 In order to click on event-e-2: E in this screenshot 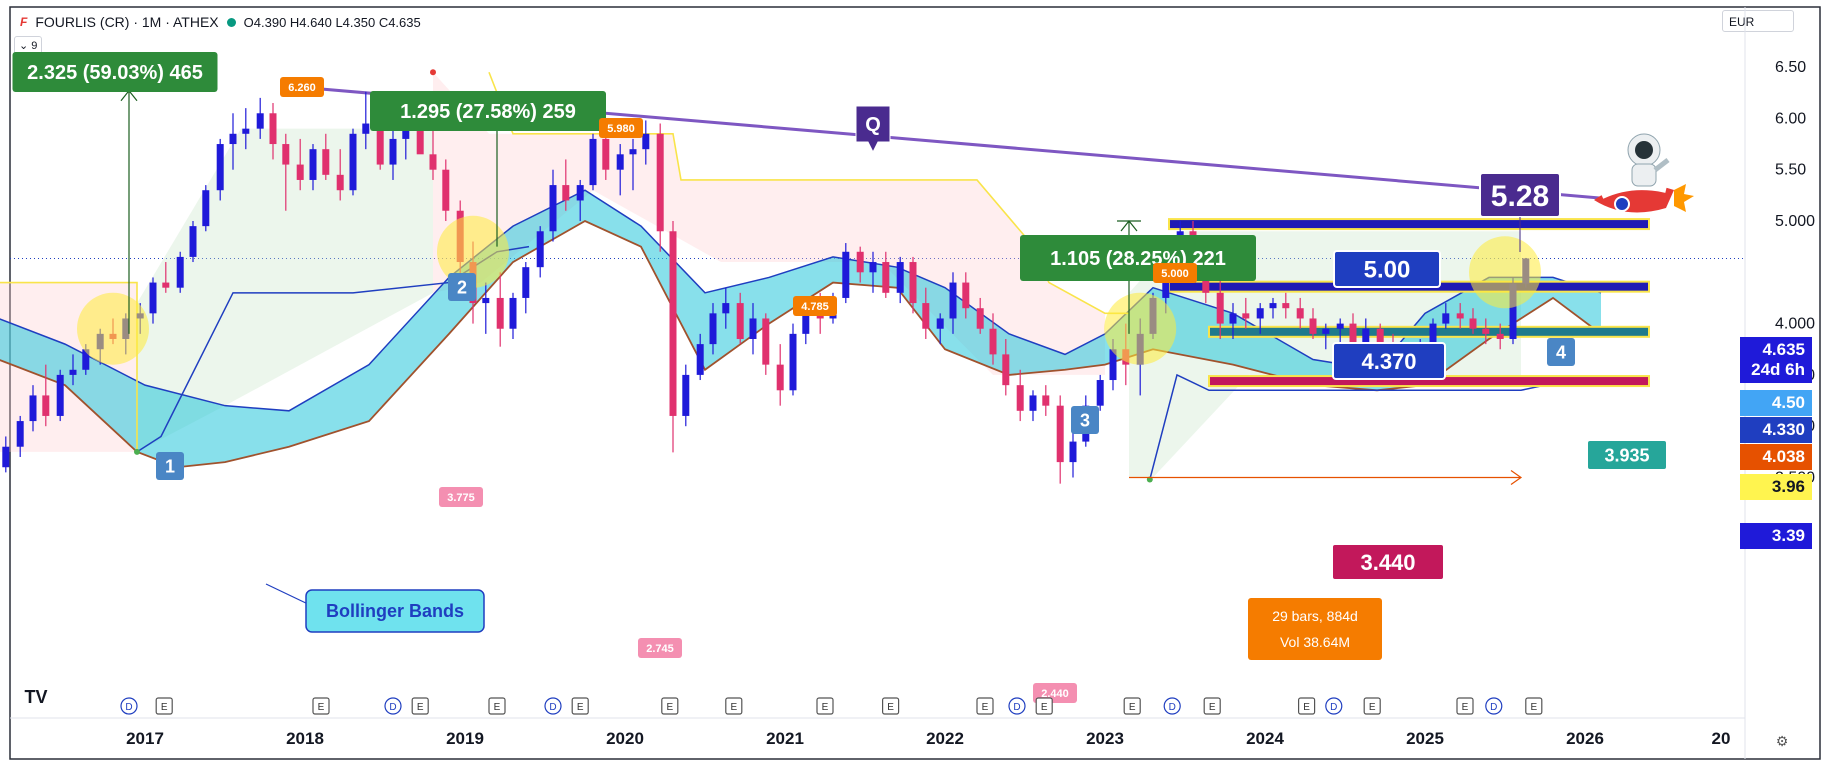, I will do `click(321, 706)`.